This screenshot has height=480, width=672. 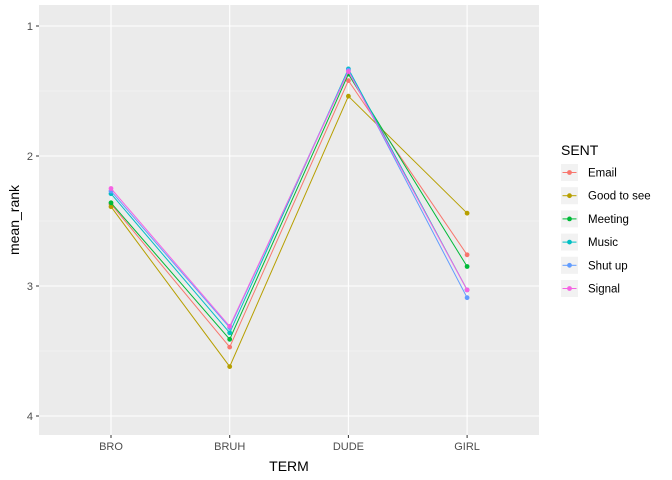 I want to click on legend-key-point-good-to-see, so click(x=569, y=196).